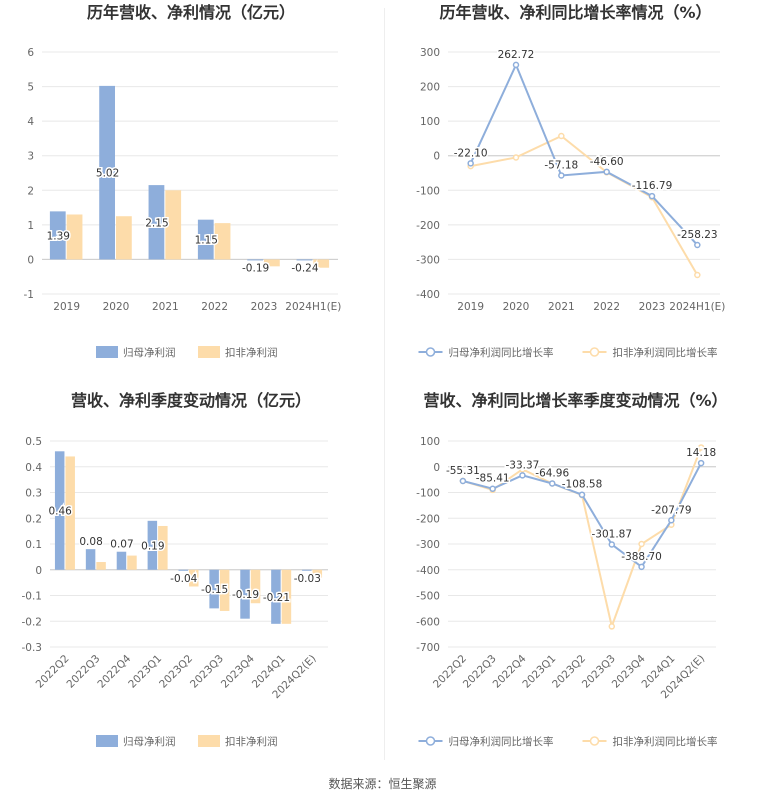 The height and width of the screenshot is (801, 765). Describe the element at coordinates (463, 471) in the screenshot. I see `data-label: -55.31` at that location.